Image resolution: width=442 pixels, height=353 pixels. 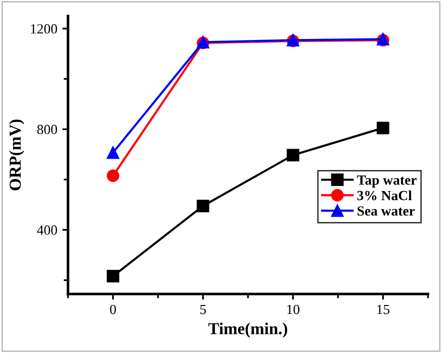 What do you see at coordinates (47, 129) in the screenshot?
I see `y-tick-label: 800` at bounding box center [47, 129].